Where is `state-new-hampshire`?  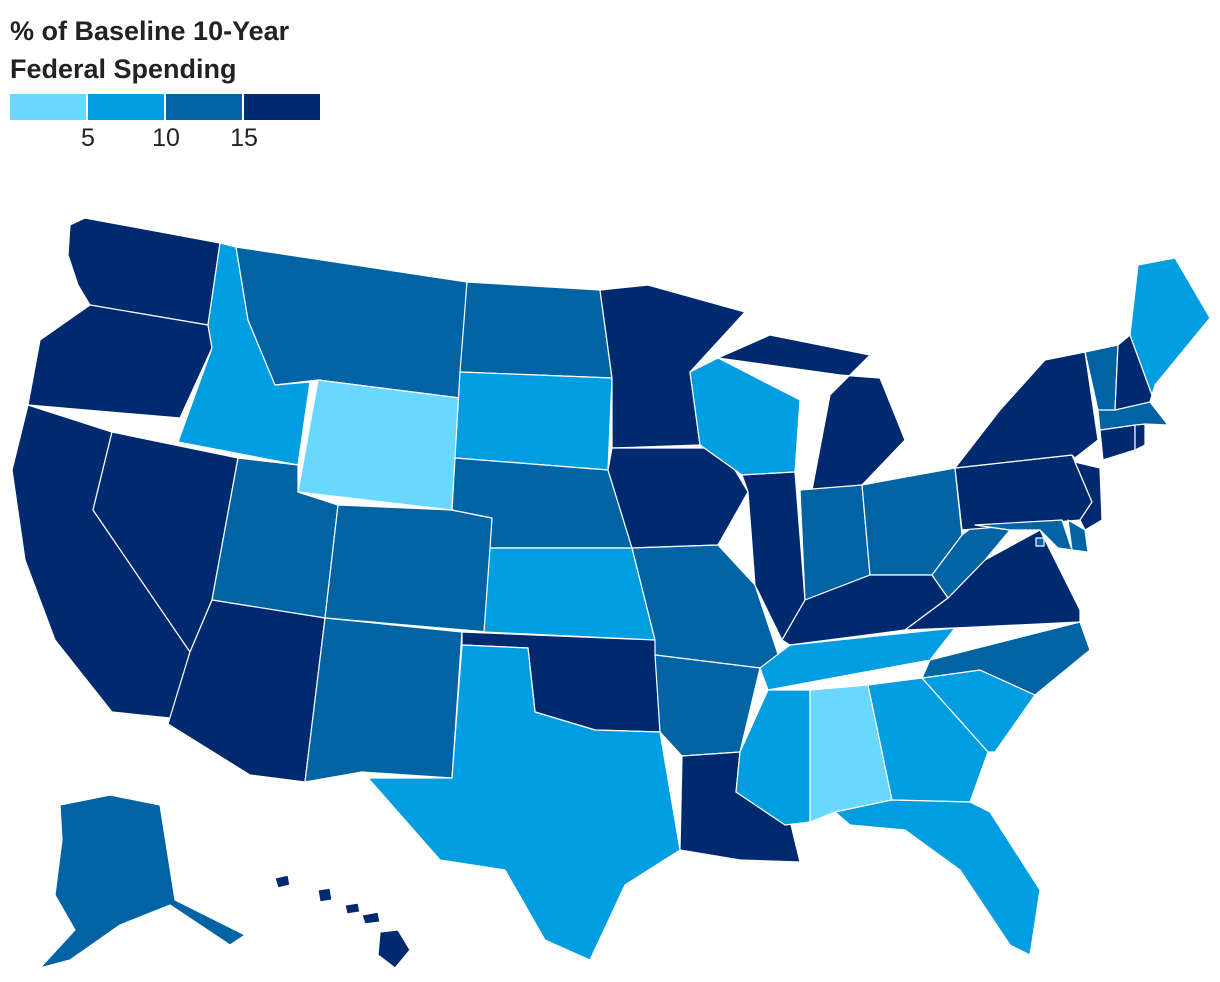 state-new-hampshire is located at coordinates (1133, 372).